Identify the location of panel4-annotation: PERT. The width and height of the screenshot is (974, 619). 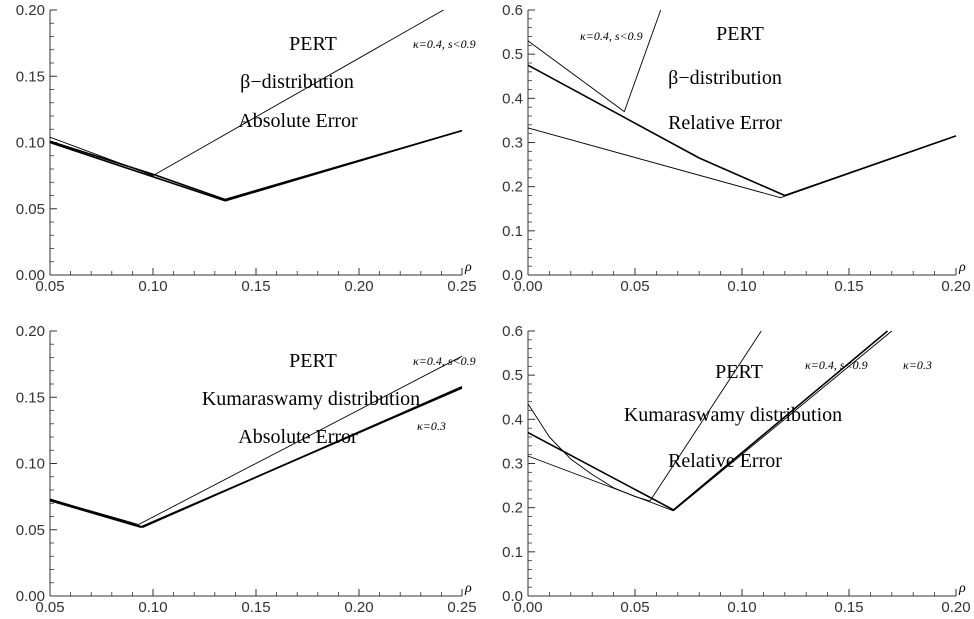
(739, 372).